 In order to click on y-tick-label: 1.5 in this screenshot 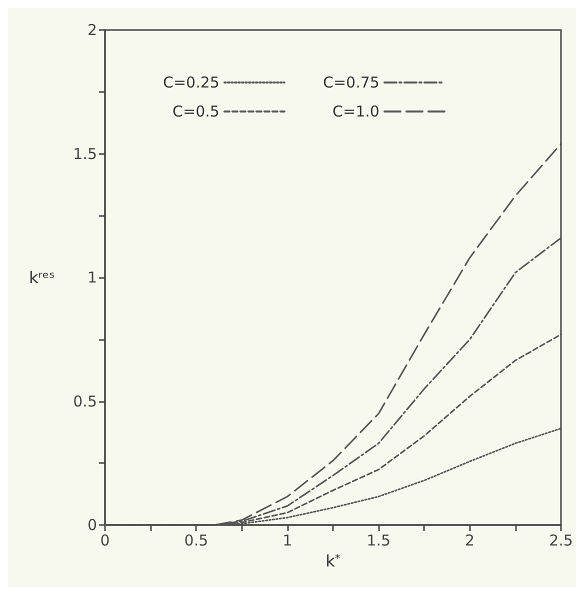, I will do `click(85, 153)`.